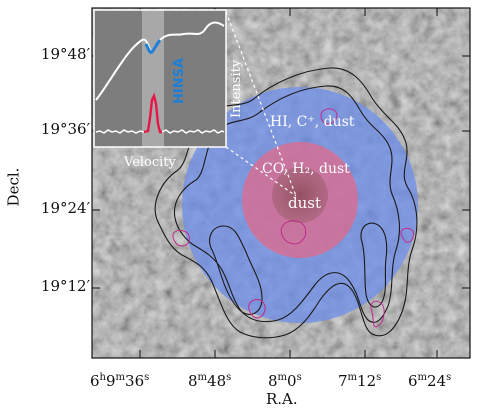  I want to click on inset-y-label: Intensity, so click(236, 88).